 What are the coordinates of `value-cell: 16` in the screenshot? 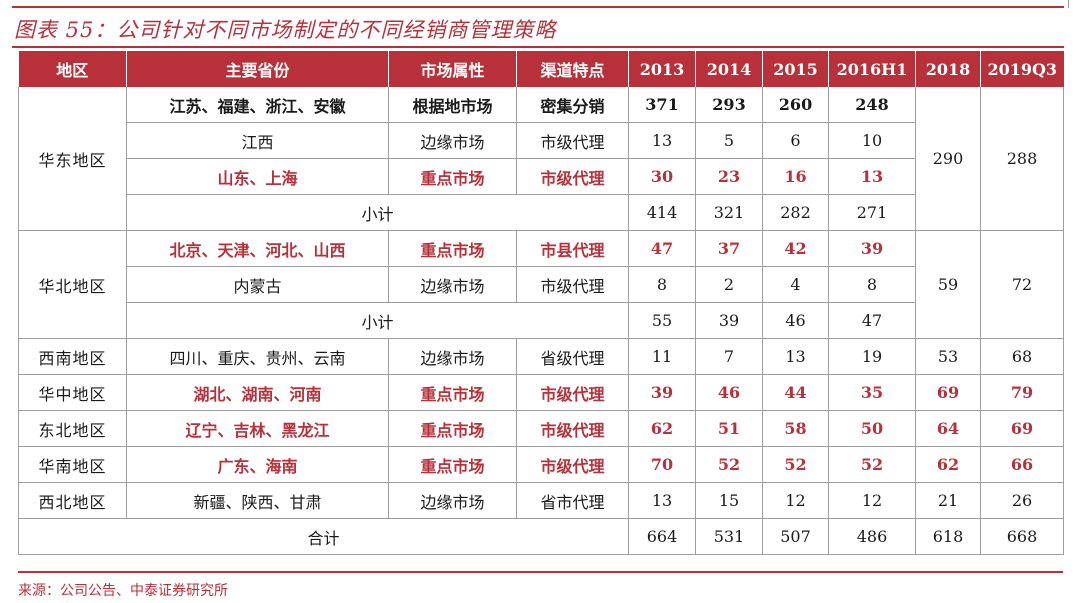 It's located at (795, 176).